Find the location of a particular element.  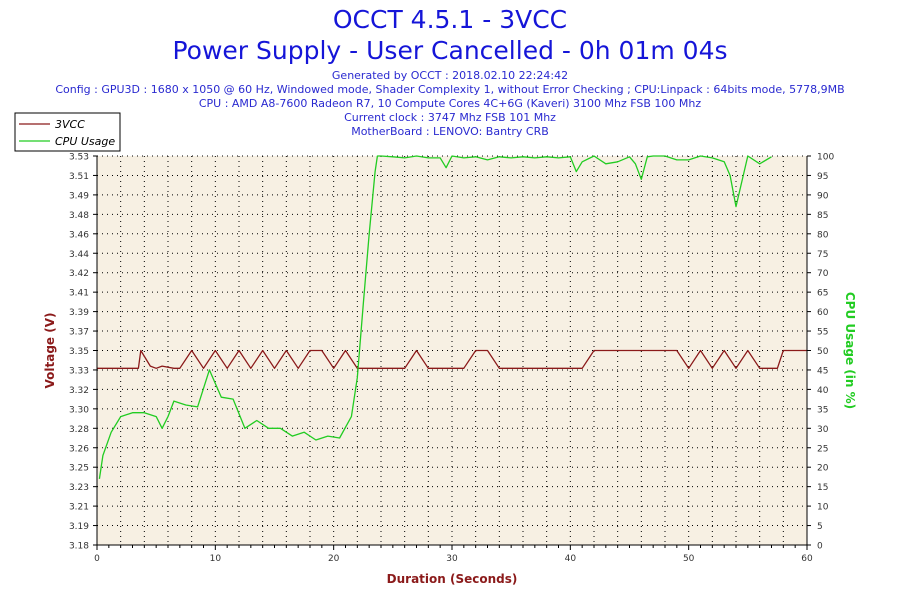

series-line-3vcc is located at coordinates (452, 359).